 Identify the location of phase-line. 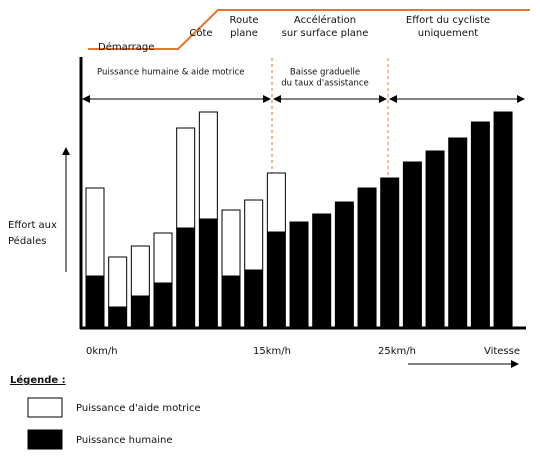
(309, 29).